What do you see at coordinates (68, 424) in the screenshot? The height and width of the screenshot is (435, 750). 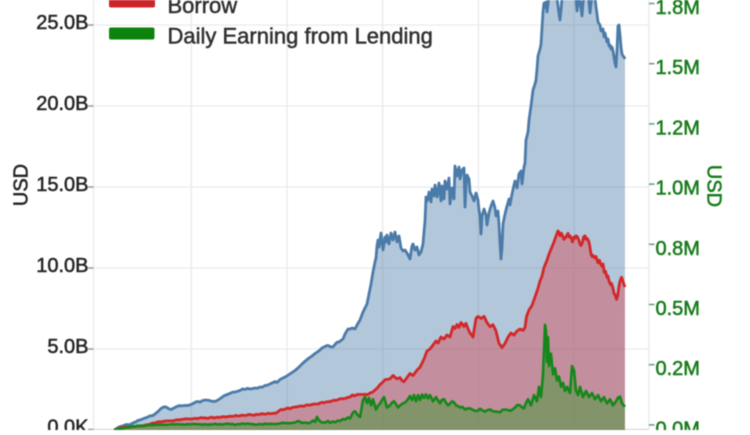 I see `svg-text: 0.0K` at bounding box center [68, 424].